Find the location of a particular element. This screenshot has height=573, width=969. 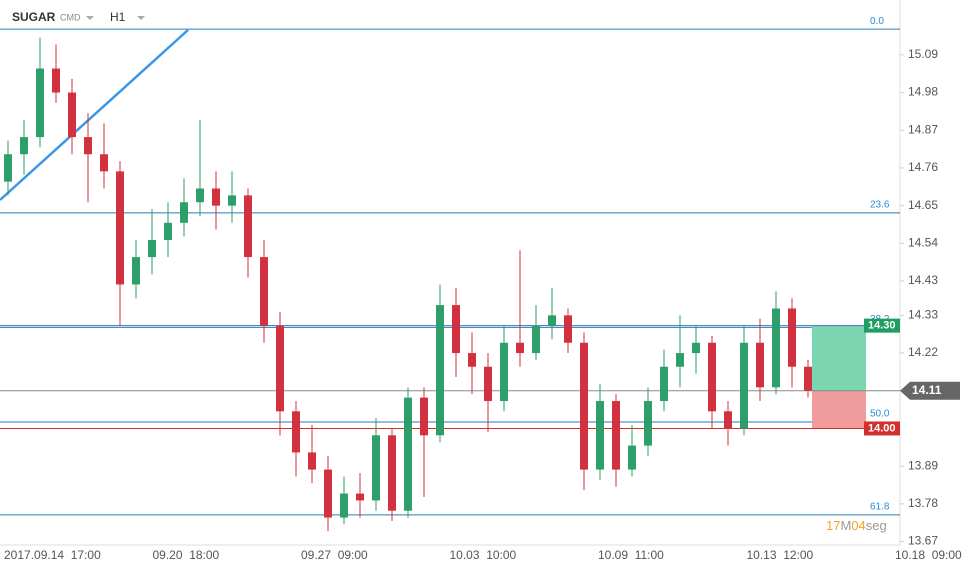

profit-zone is located at coordinates (839, 358).